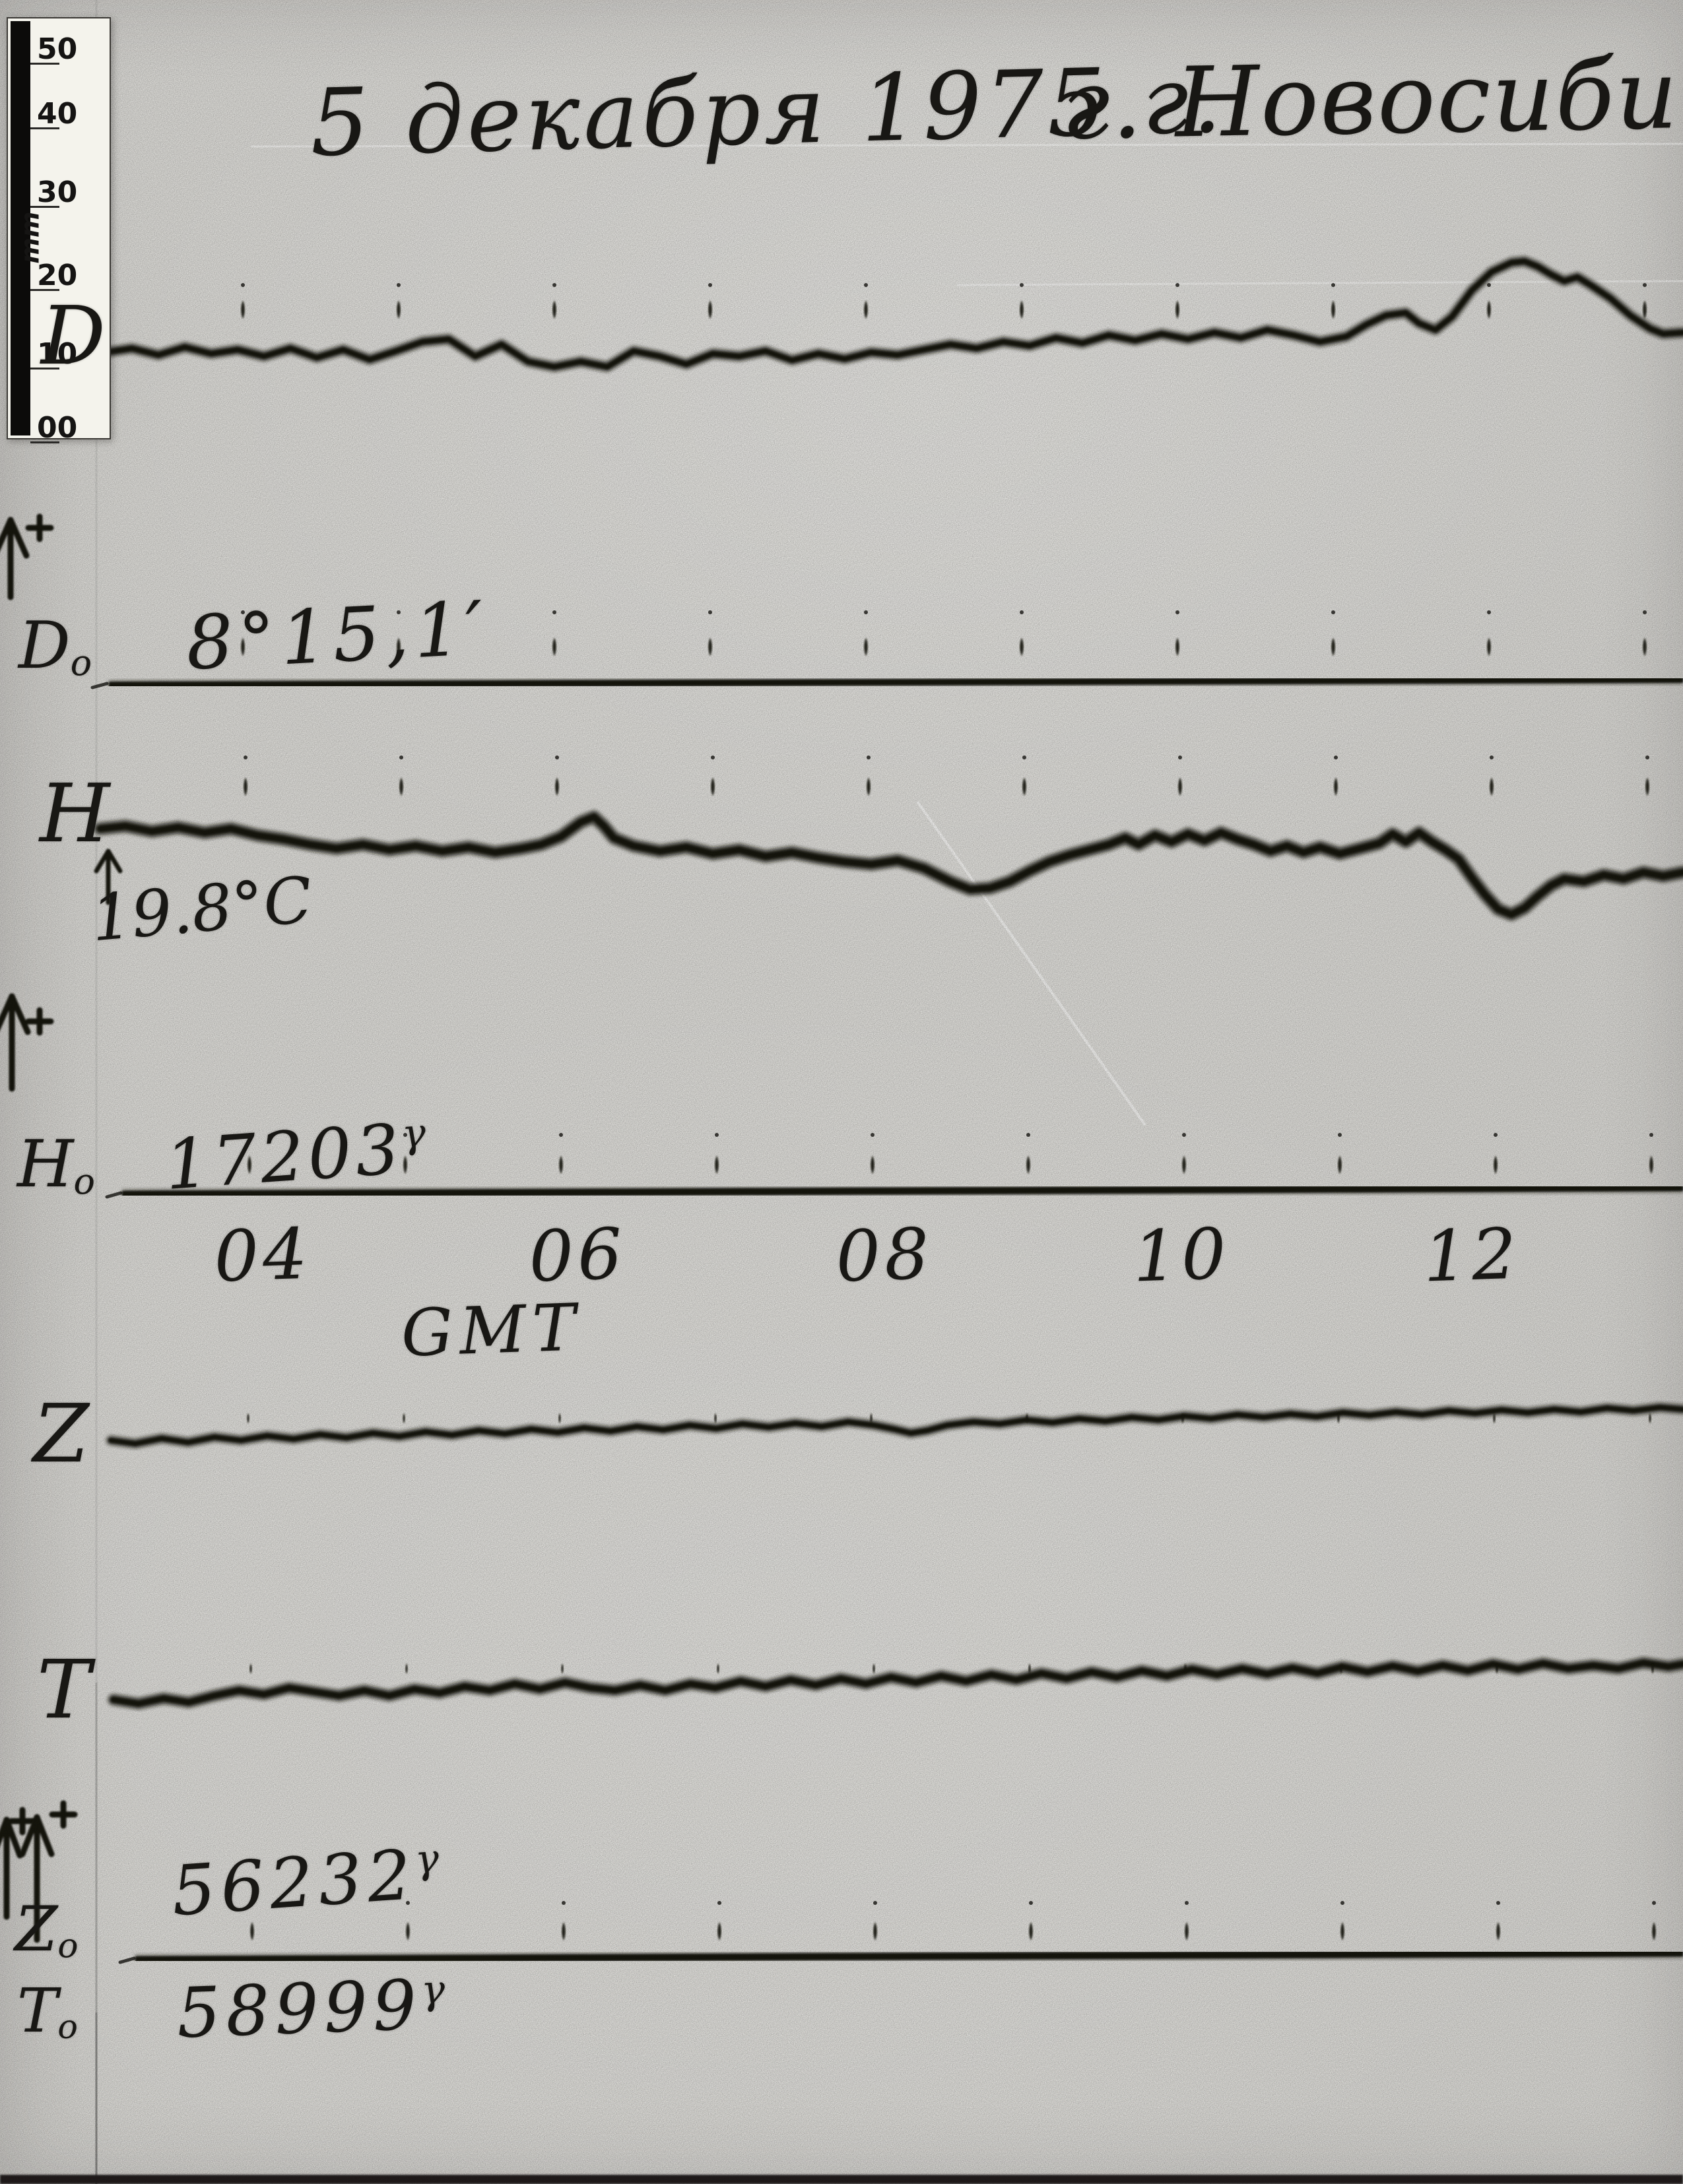  I want to click on title-station: г. Новосибирск (К, so click(1371, 97).